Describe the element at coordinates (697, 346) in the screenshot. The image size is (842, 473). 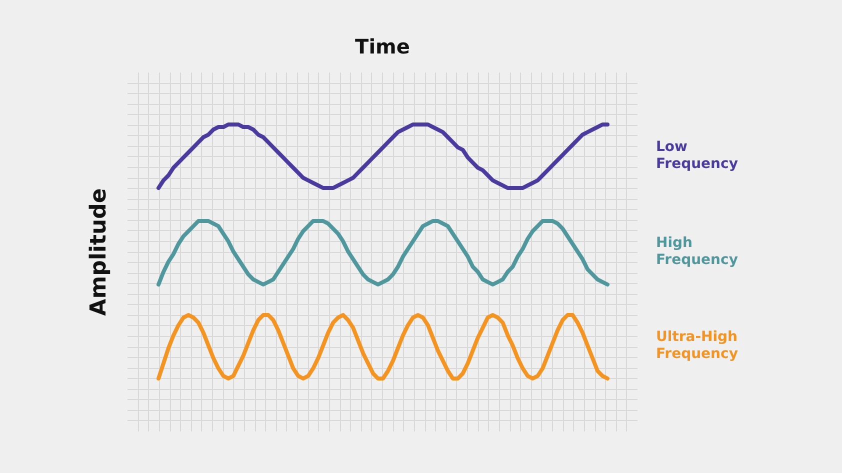
I see `series-label: Ultra-High Frequency` at that location.